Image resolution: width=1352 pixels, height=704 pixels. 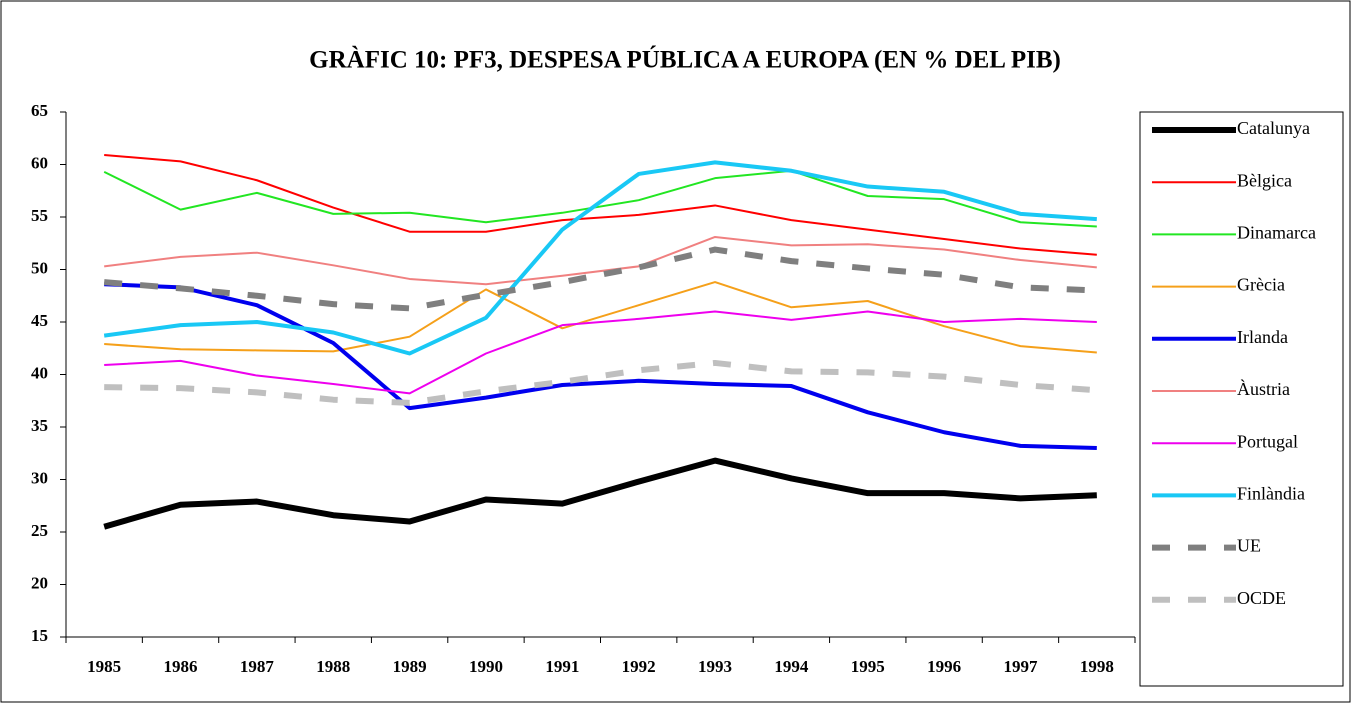 I want to click on x-tick-label: 1998, so click(x=1097, y=666).